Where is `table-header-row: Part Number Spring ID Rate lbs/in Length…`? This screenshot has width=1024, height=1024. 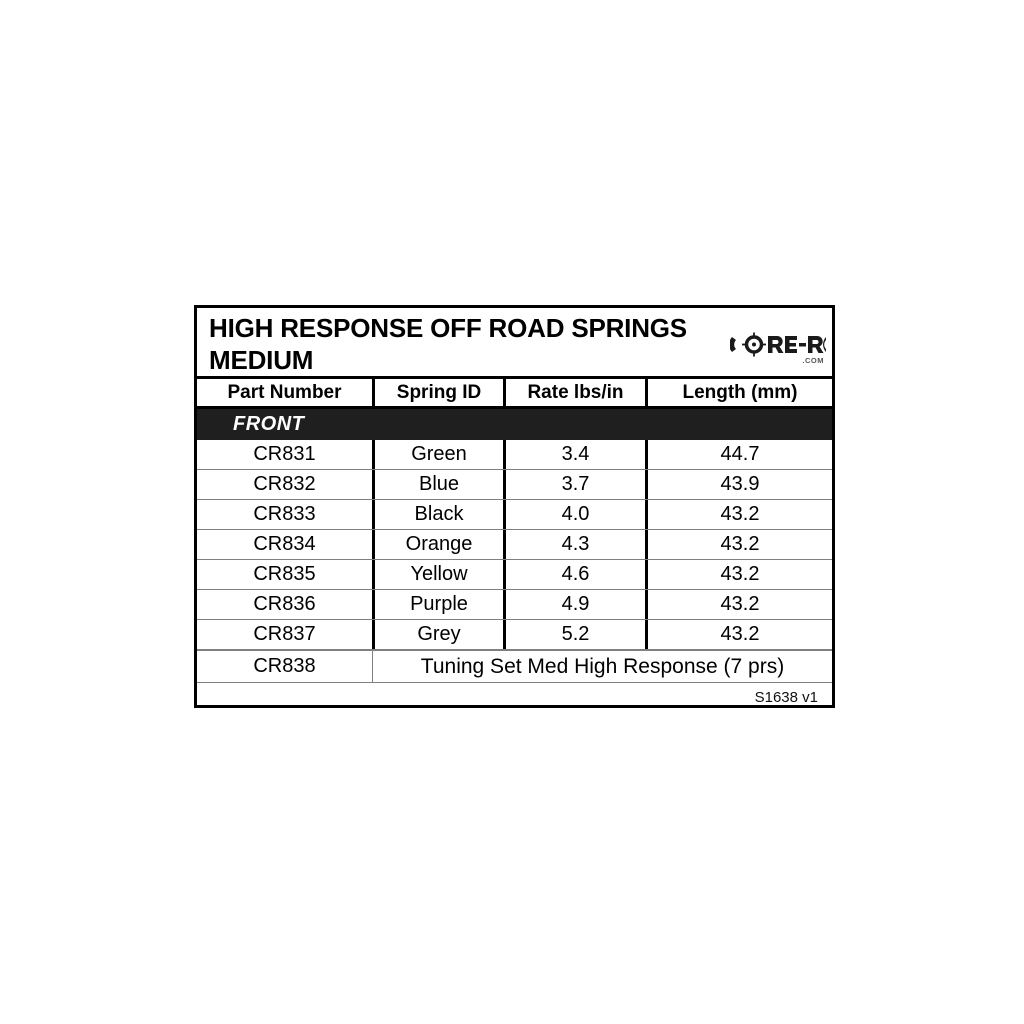
table-header-row: Part Number Spring ID Rate lbs/in Length… is located at coordinates (514, 394).